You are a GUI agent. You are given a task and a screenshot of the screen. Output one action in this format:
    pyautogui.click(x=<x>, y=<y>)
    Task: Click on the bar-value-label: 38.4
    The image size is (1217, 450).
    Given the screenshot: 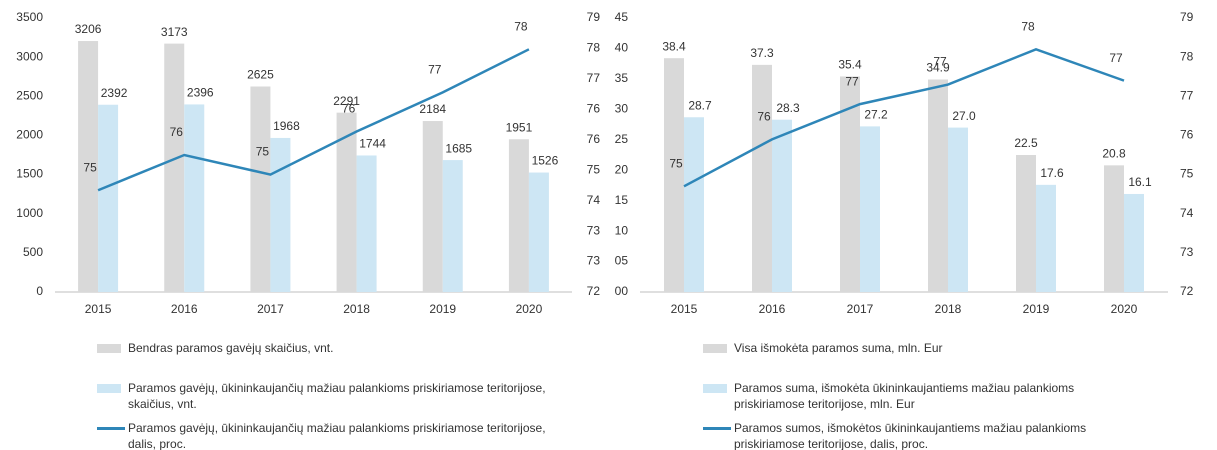 What is the action you would take?
    pyautogui.click(x=674, y=46)
    